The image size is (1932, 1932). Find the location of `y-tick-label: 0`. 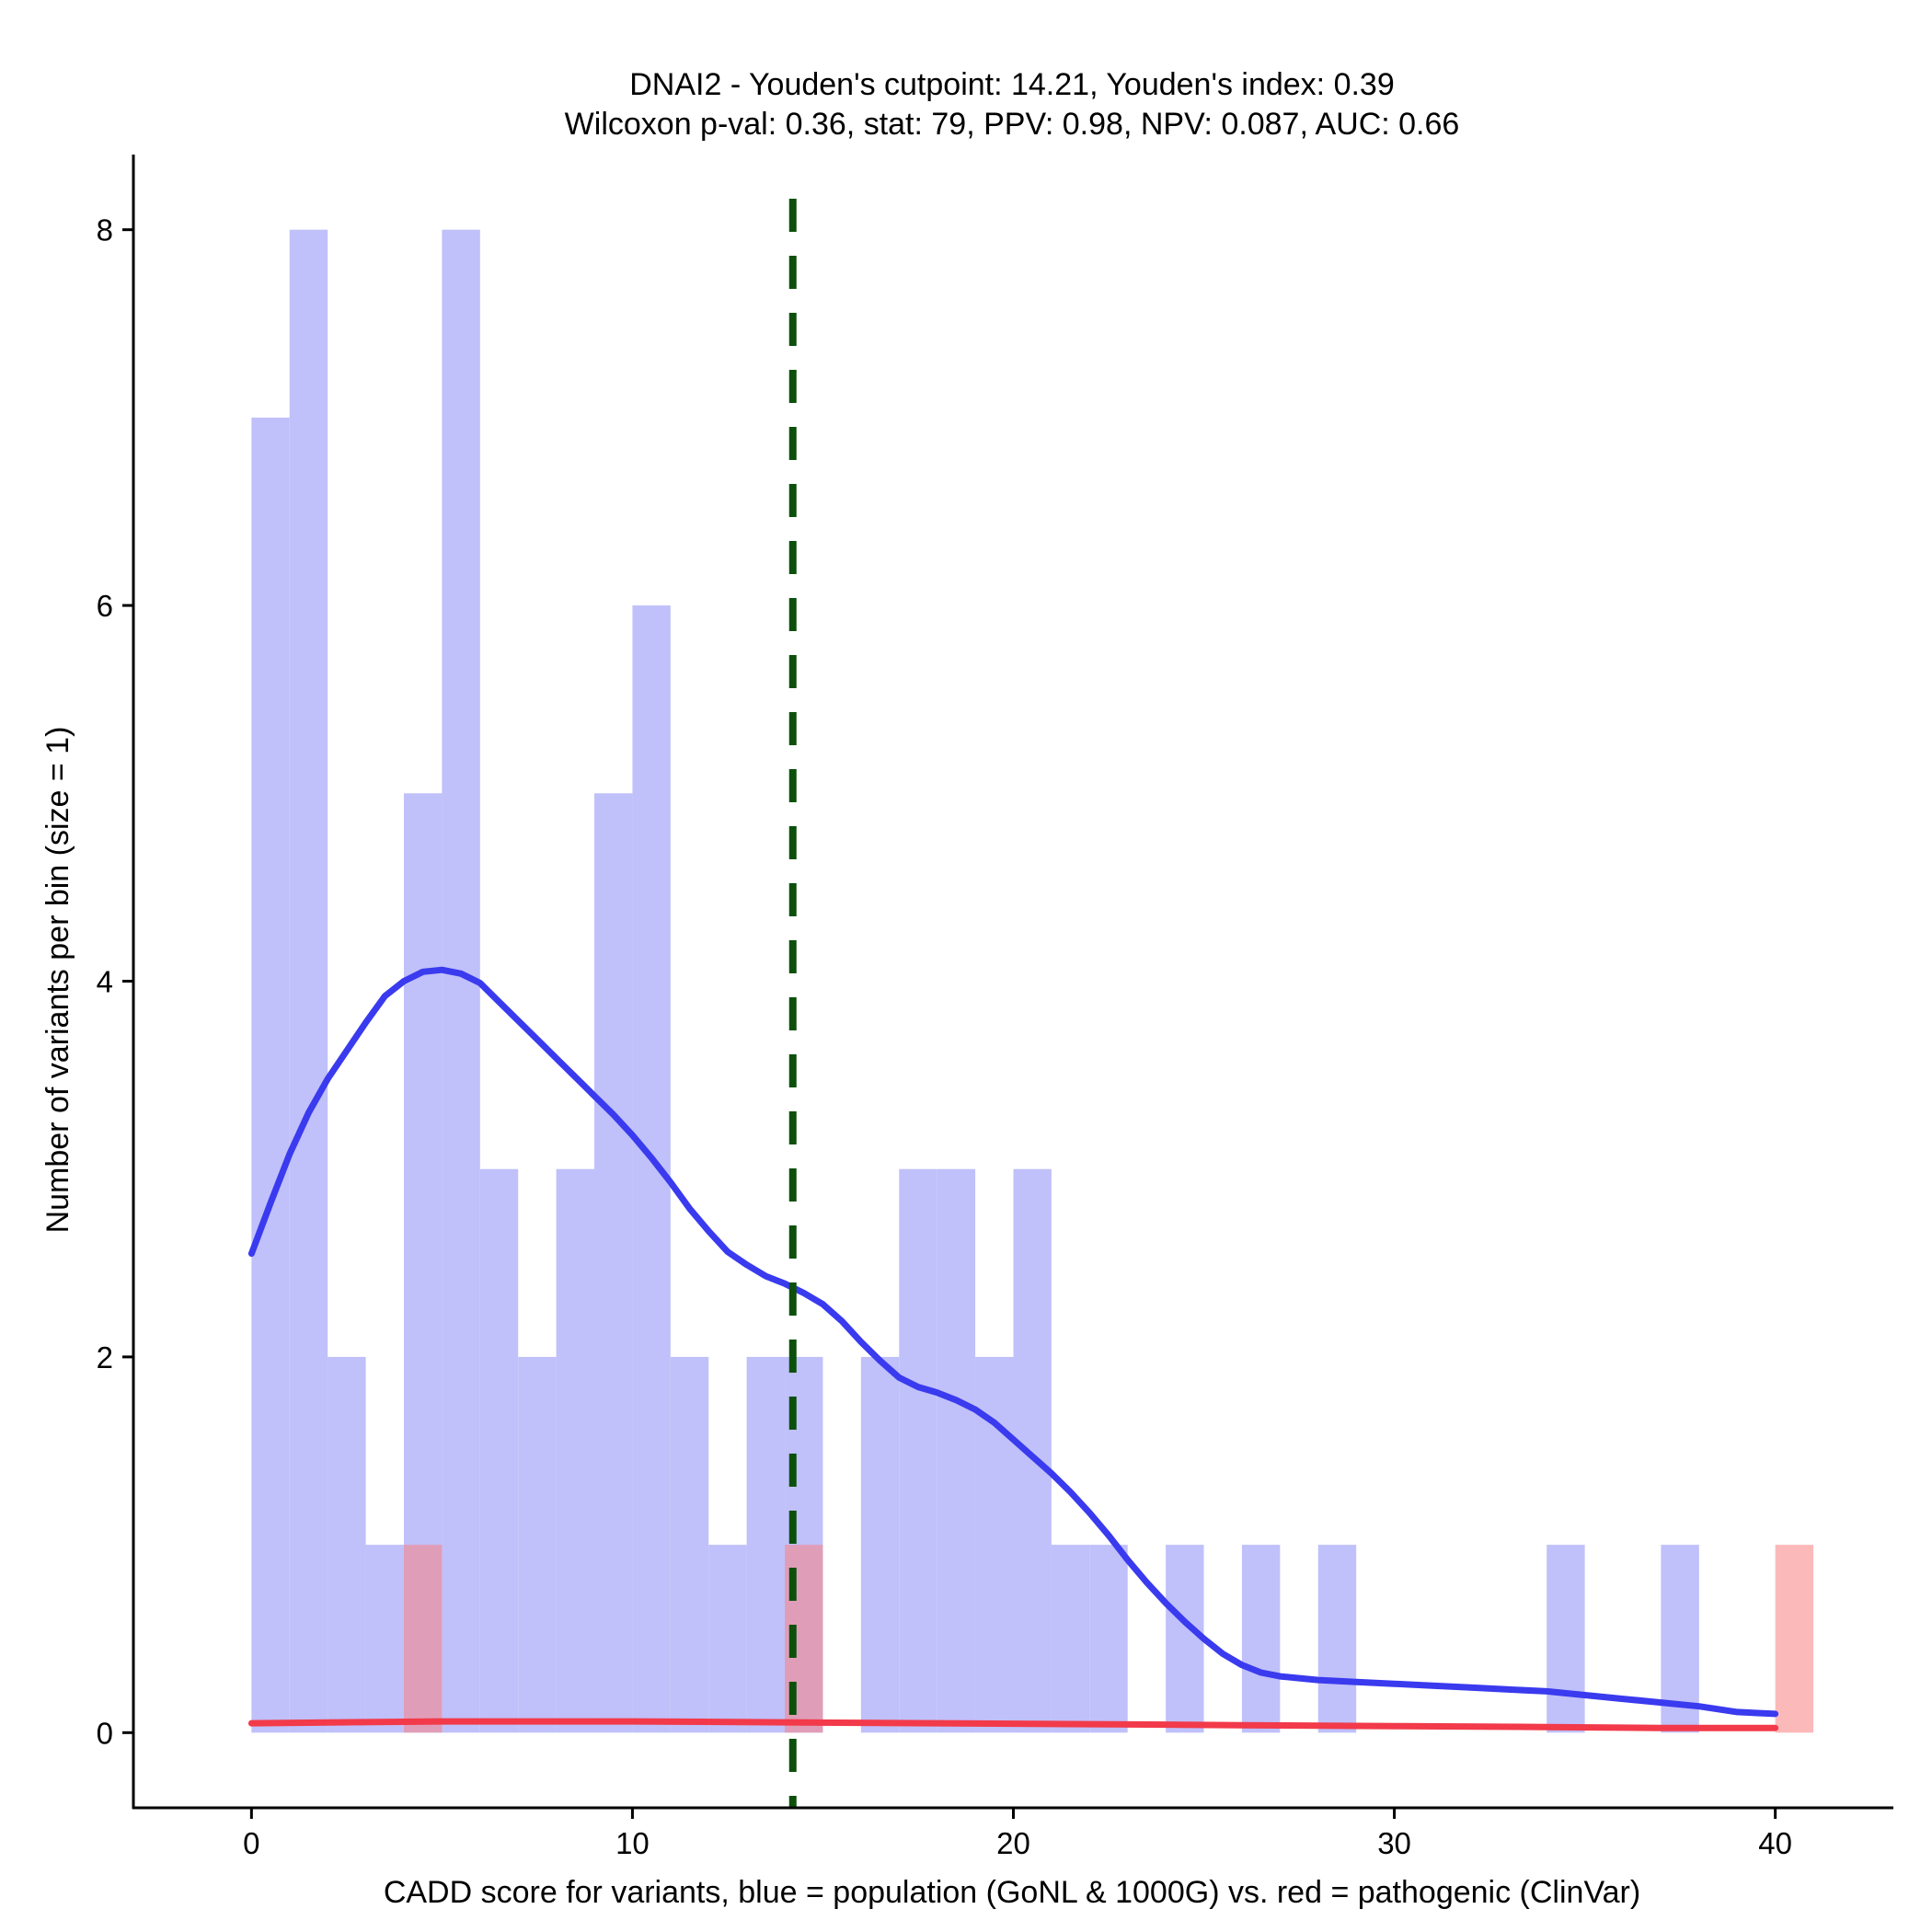

y-tick-label: 0 is located at coordinates (105, 1733).